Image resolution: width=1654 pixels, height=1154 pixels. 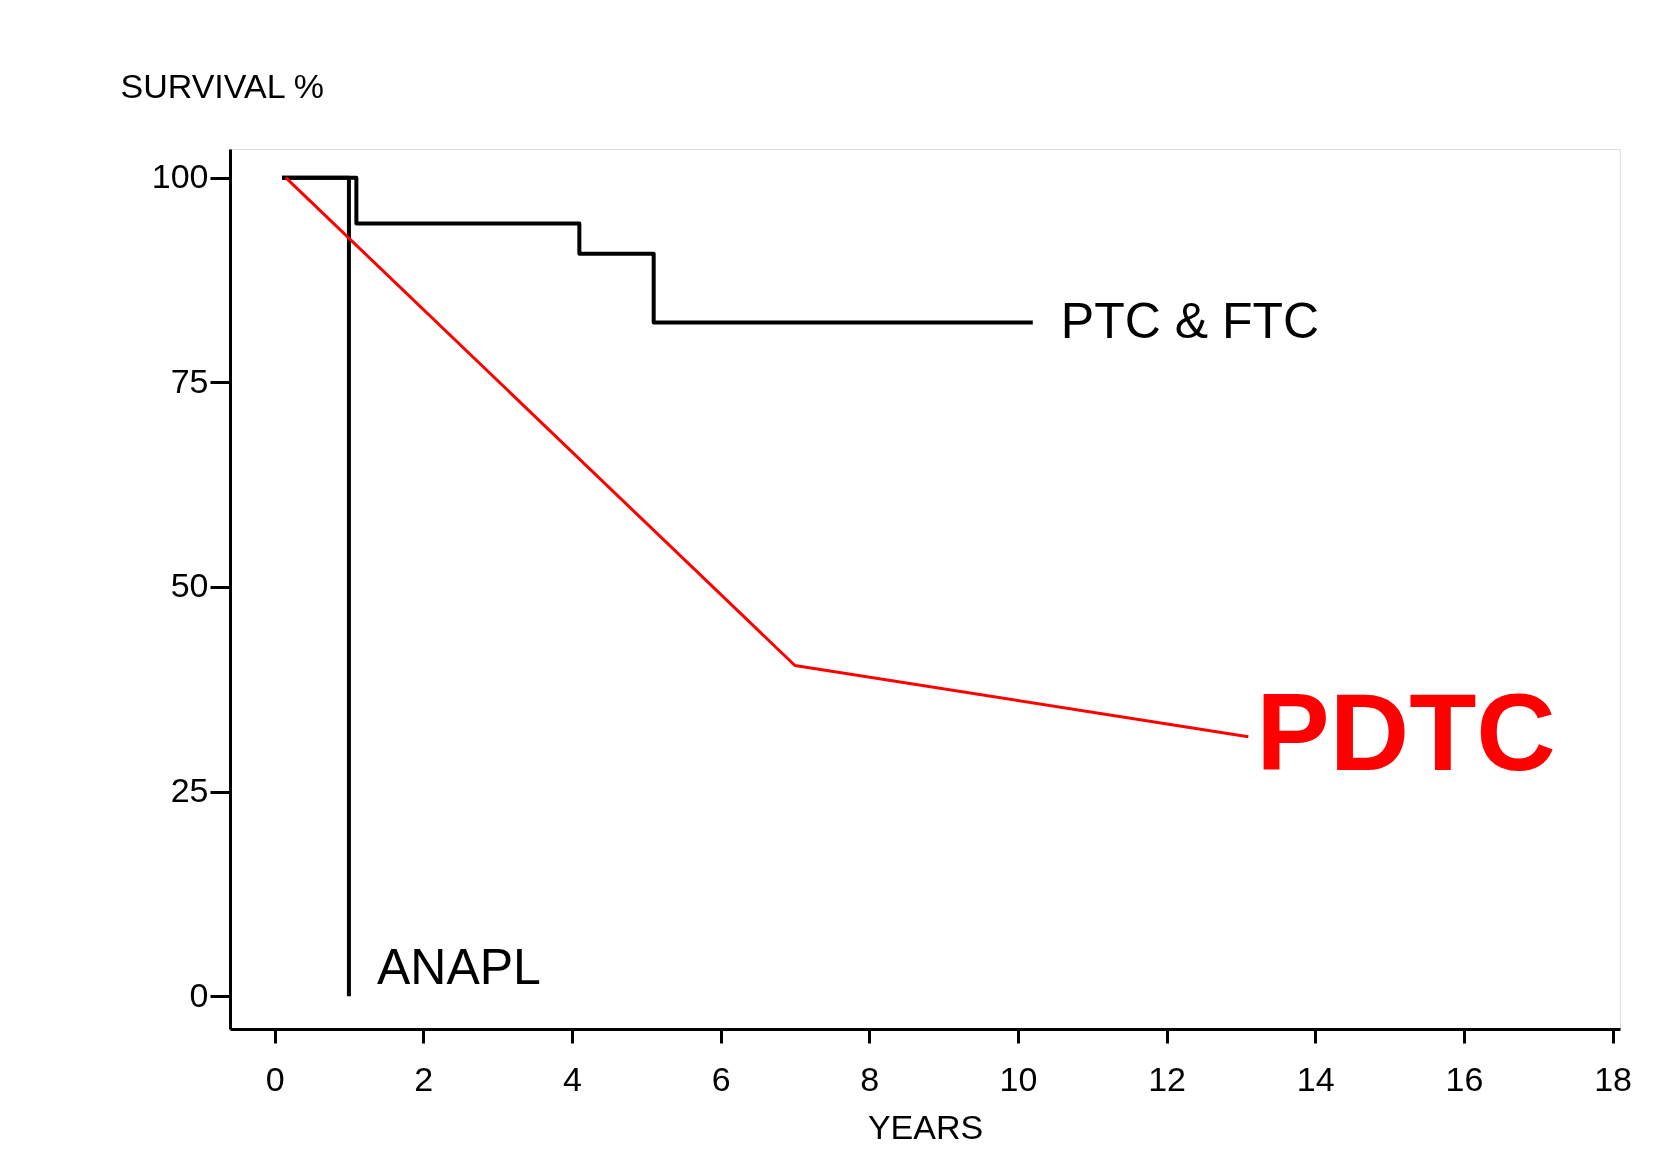 What do you see at coordinates (1018, 1078) in the screenshot?
I see `x-tick-label: 10` at bounding box center [1018, 1078].